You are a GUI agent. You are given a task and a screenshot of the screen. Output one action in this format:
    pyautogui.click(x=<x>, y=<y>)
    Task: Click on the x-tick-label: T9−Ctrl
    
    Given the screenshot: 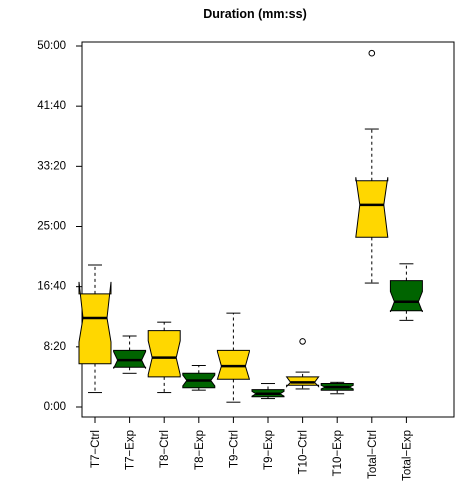 What is the action you would take?
    pyautogui.click(x=234, y=449)
    